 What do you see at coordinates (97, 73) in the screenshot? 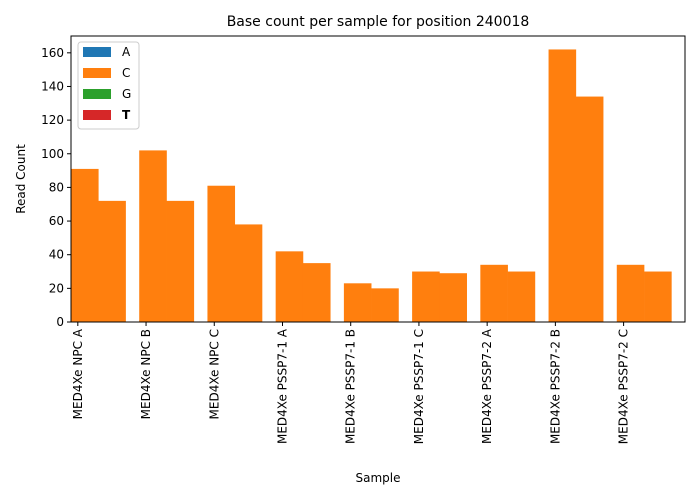
I see `legend-swatch-c` at bounding box center [97, 73].